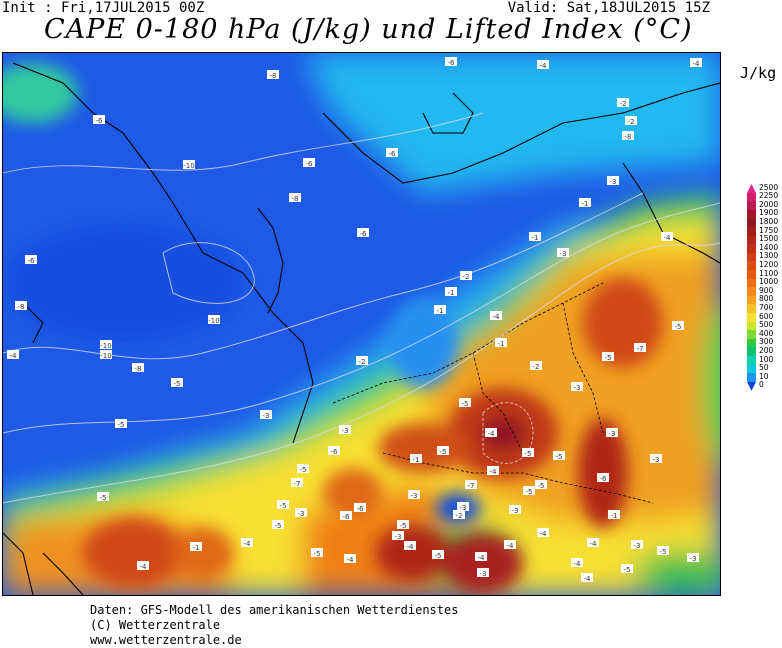  I want to click on contour-label: -10, so click(214, 320).